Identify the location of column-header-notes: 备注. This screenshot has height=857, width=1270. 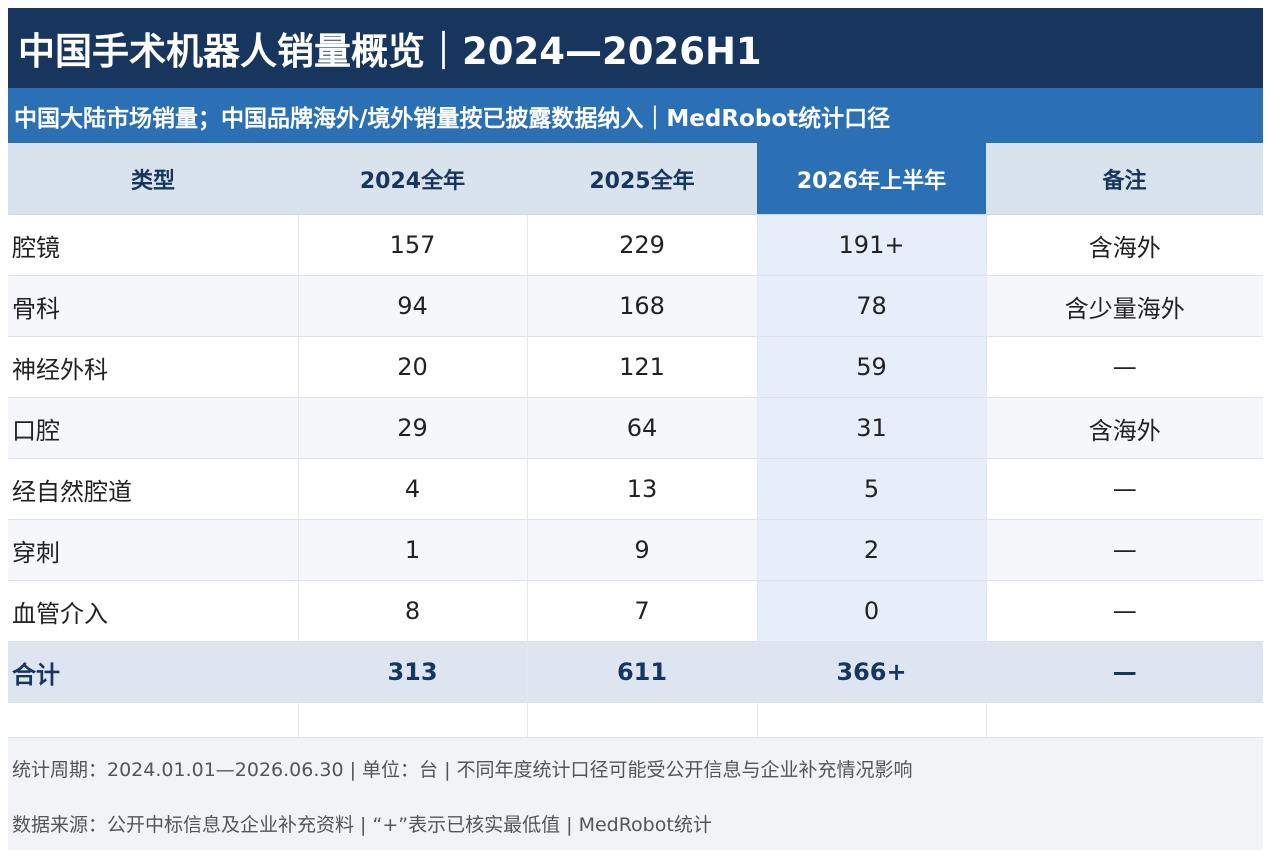
(1124, 179).